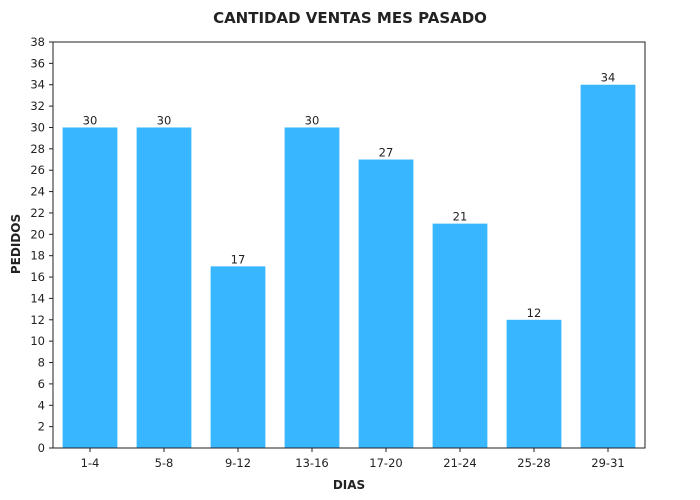  I want to click on x-tick-label: 13-16, so click(311, 463).